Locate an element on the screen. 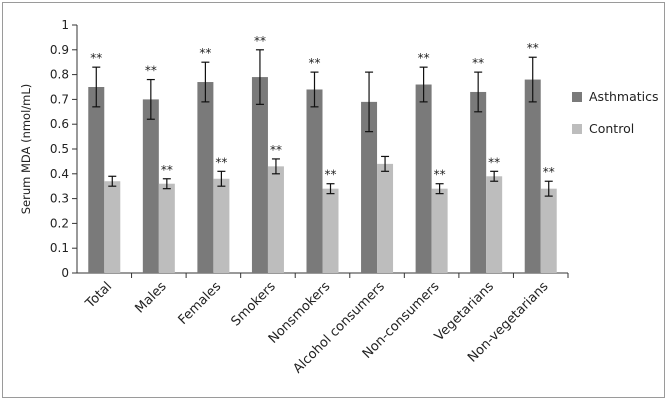  y-tick-label: 0 is located at coordinates (65, 273).